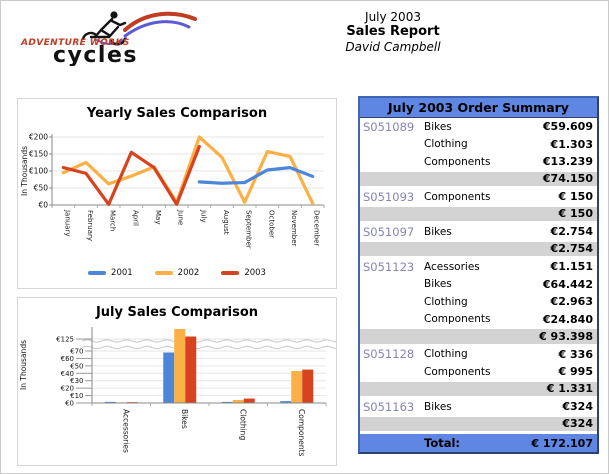  I want to click on y-tick-label: €30, so click(76, 381).